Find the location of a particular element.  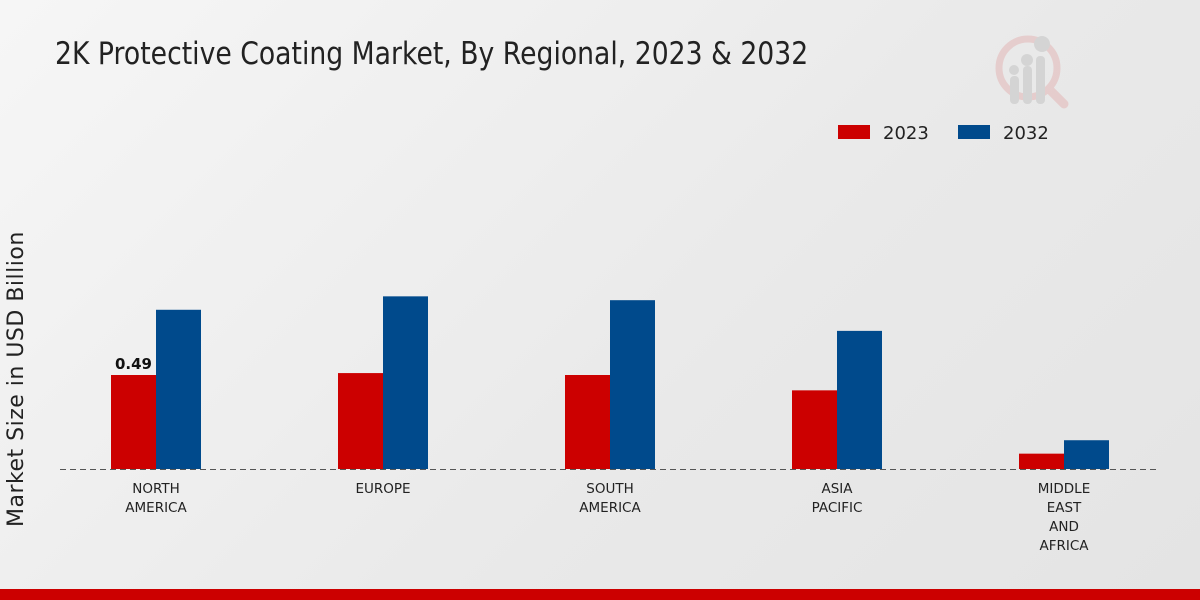

x-tick-label: SOUTH AMERICA is located at coordinates (610, 498).